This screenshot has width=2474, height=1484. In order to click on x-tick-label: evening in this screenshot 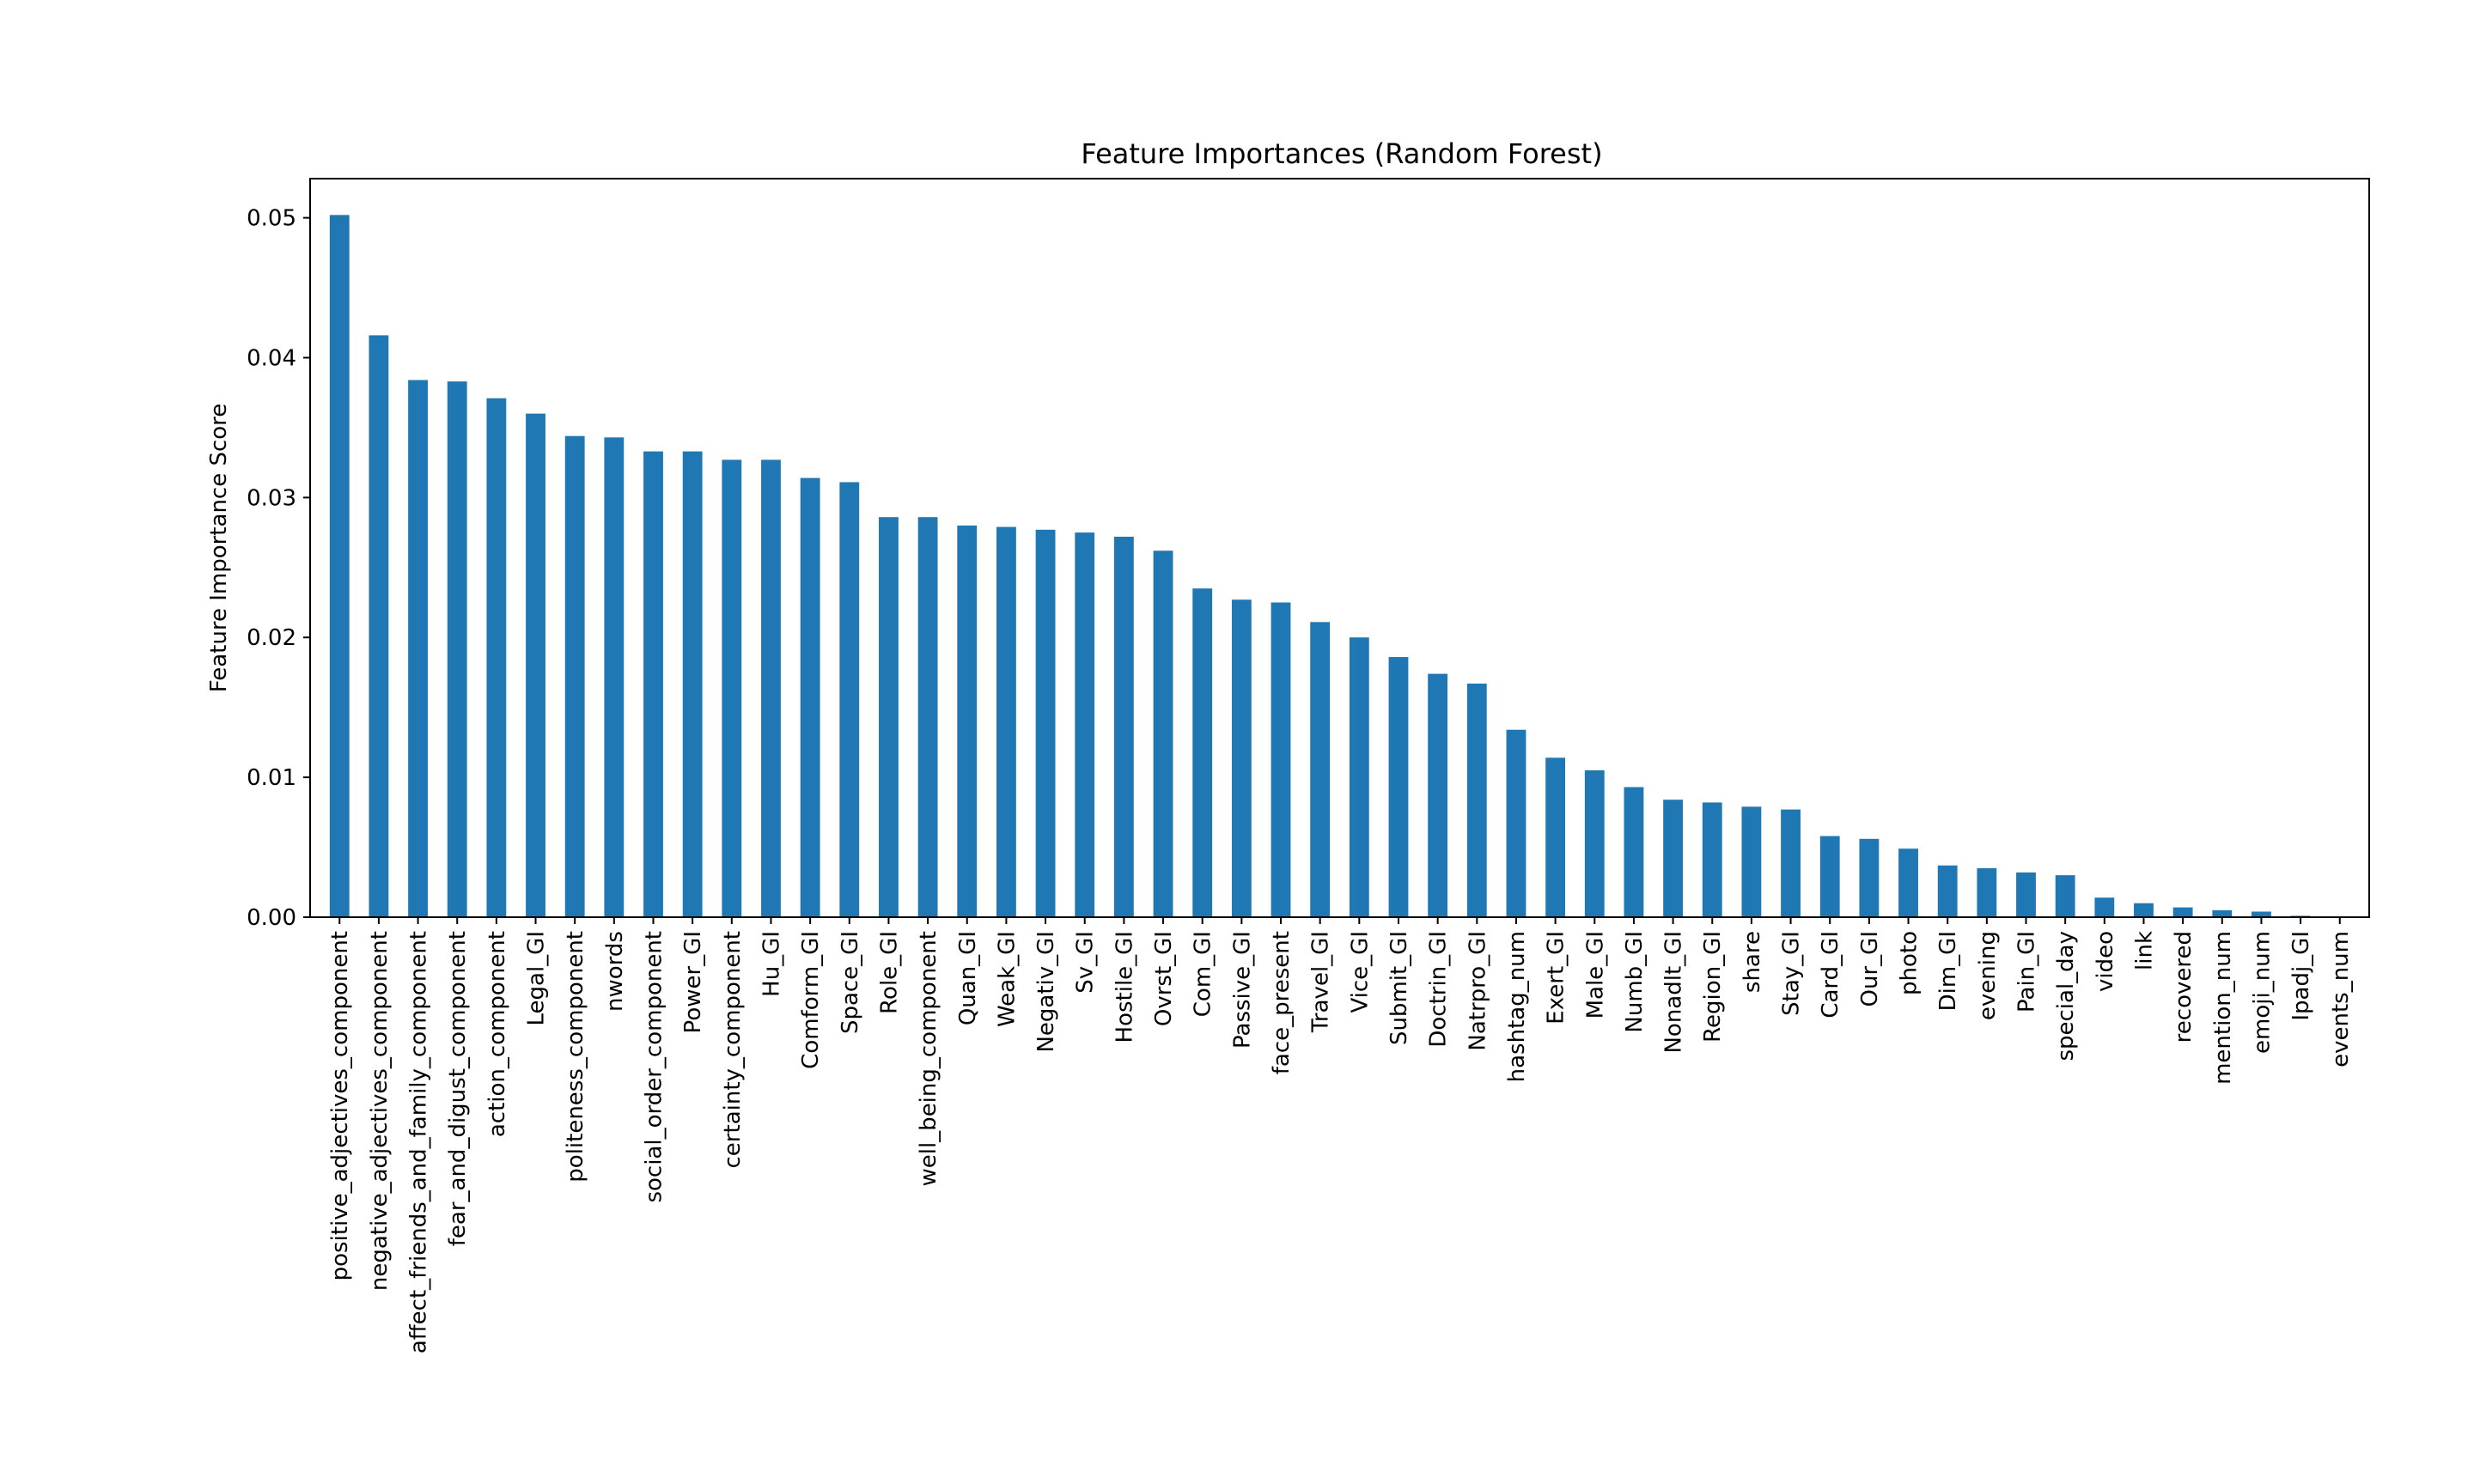, I will do `click(1988, 976)`.